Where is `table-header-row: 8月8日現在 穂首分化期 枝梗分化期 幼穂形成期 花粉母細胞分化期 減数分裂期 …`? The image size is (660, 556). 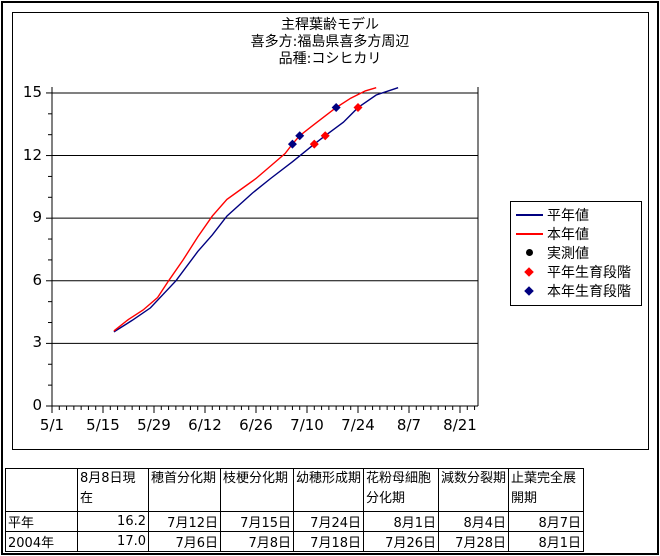 table-header-row: 8月8日現在 穂首分化期 枝梗分化期 幼穂形成期 花粉母細胞分化期 減数分裂期 … is located at coordinates (294, 490).